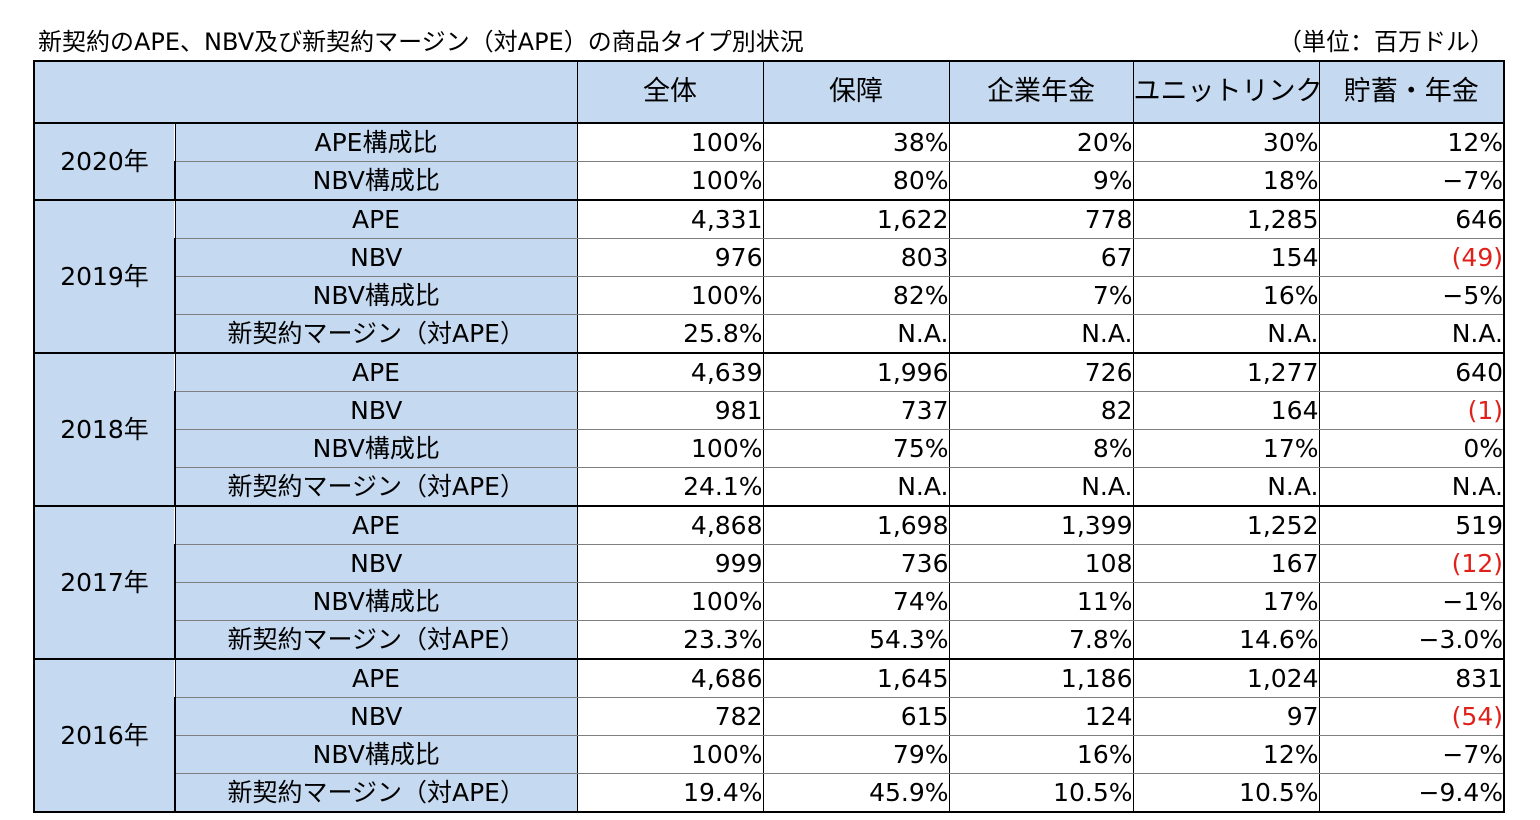 Image resolution: width=1540 pixels, height=820 pixels. I want to click on table-row: 2020年 APE構成比 100% 38% 20% 30% 12%, so click(769, 161).